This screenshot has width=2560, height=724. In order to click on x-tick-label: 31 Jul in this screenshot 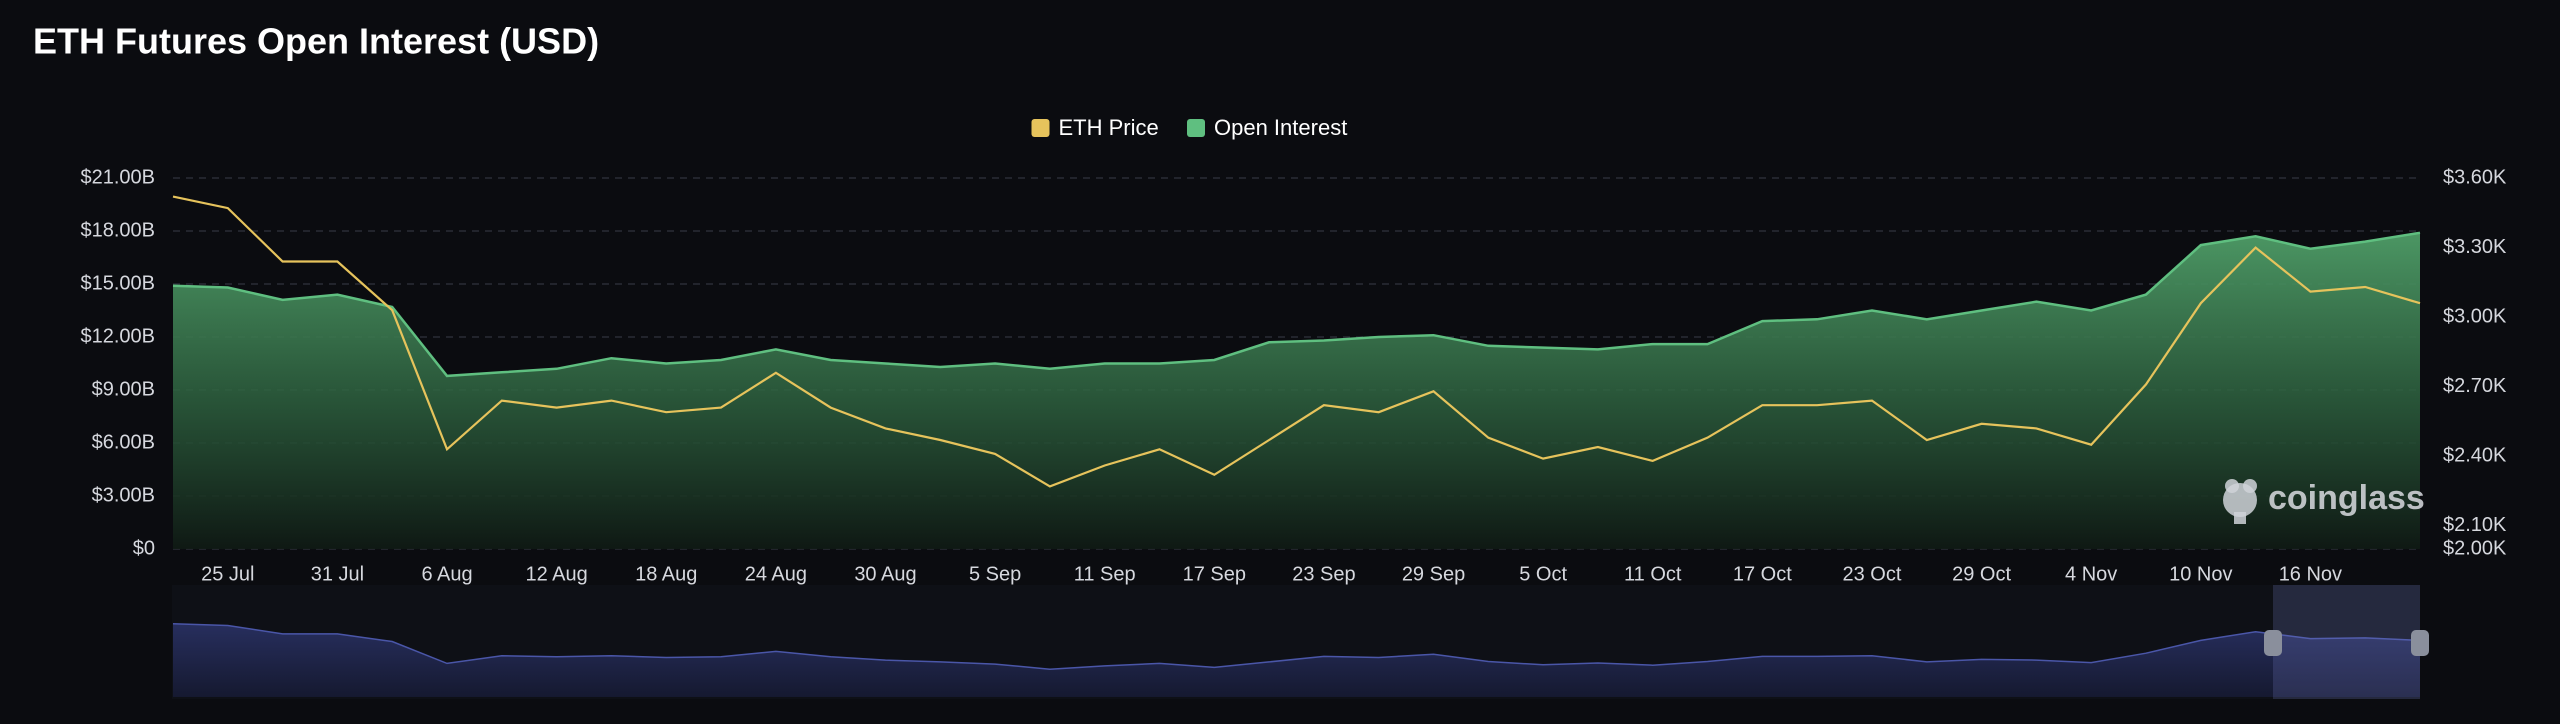, I will do `click(337, 574)`.